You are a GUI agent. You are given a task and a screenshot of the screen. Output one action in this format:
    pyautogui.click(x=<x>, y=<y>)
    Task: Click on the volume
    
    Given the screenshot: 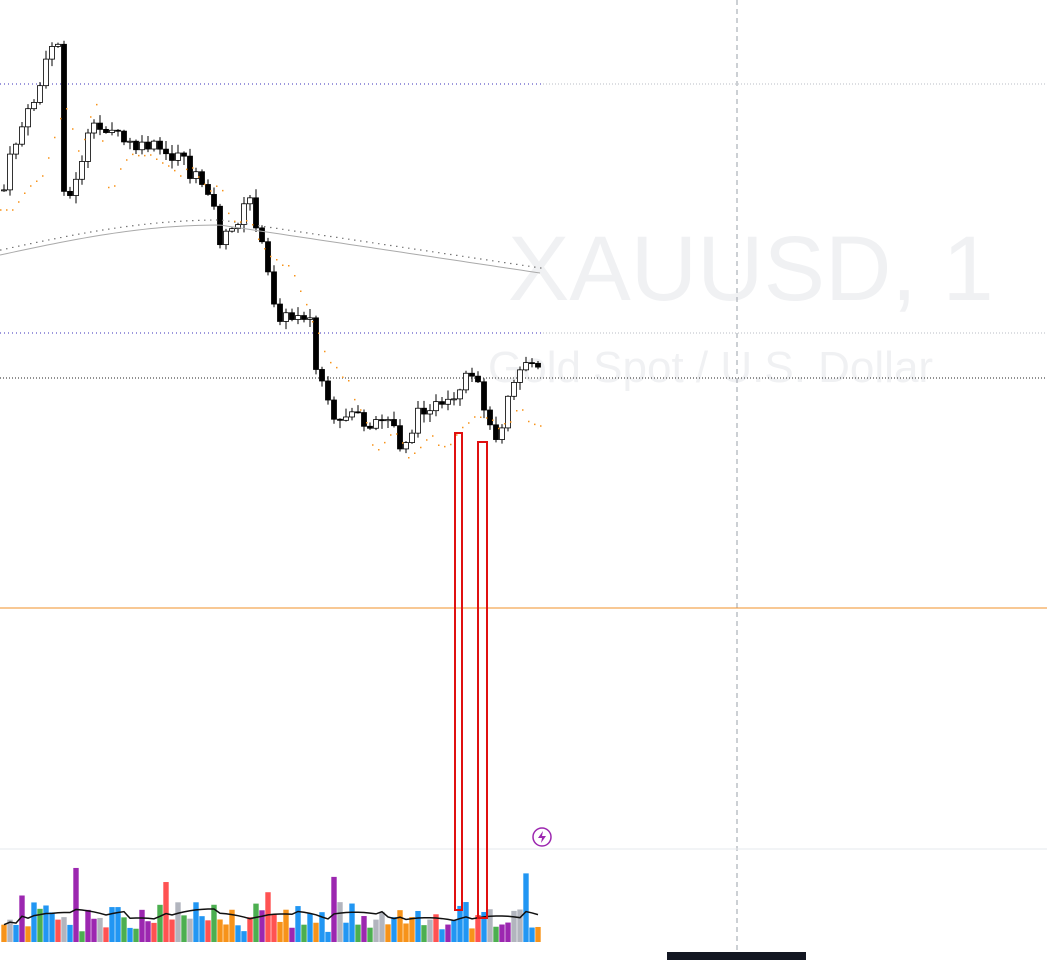 What is the action you would take?
    pyautogui.click(x=271, y=904)
    